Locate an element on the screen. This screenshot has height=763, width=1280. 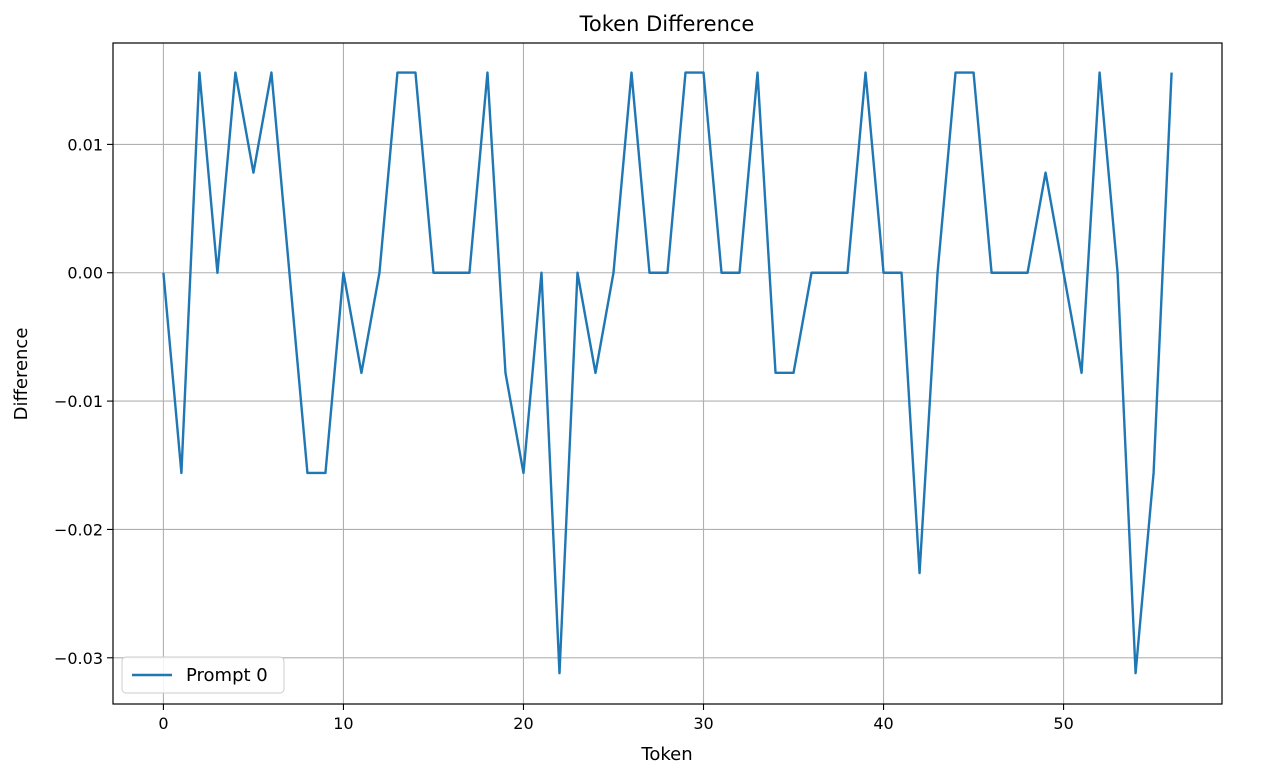
legend: Prompt 0 is located at coordinates (203, 675).